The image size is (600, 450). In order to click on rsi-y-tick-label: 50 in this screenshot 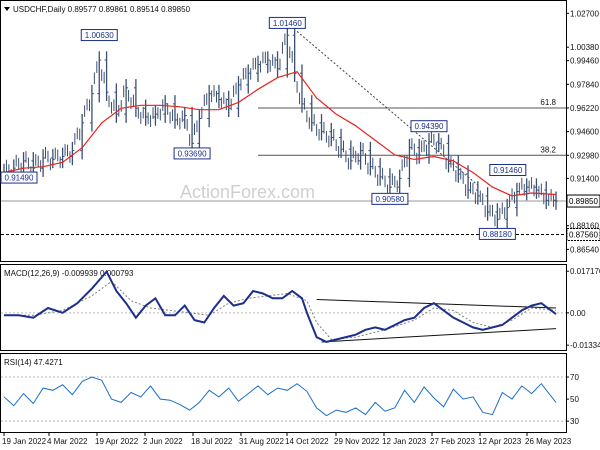, I will do `click(574, 399)`.